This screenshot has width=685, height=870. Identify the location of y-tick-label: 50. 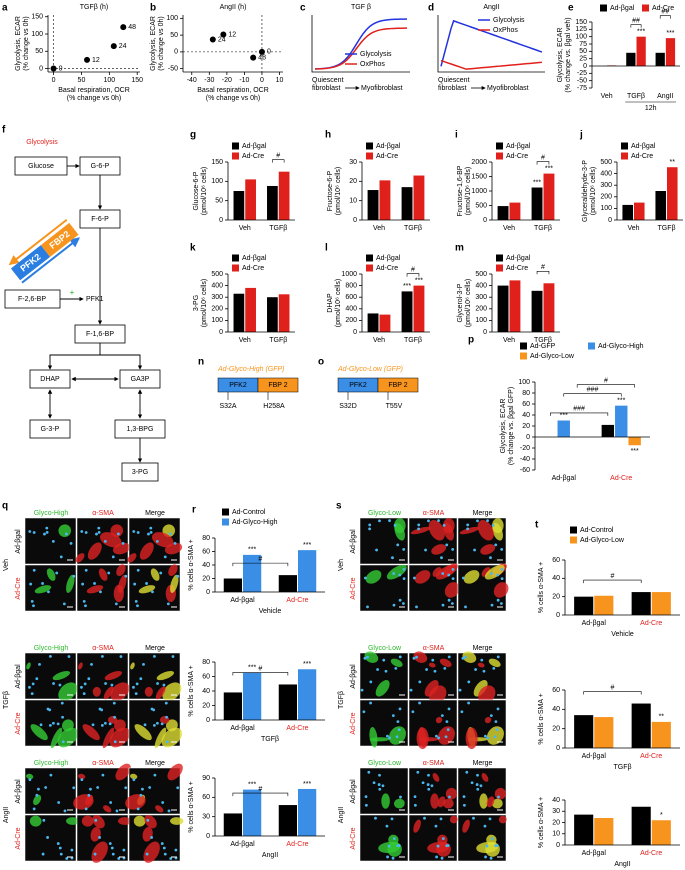
(174, 35).